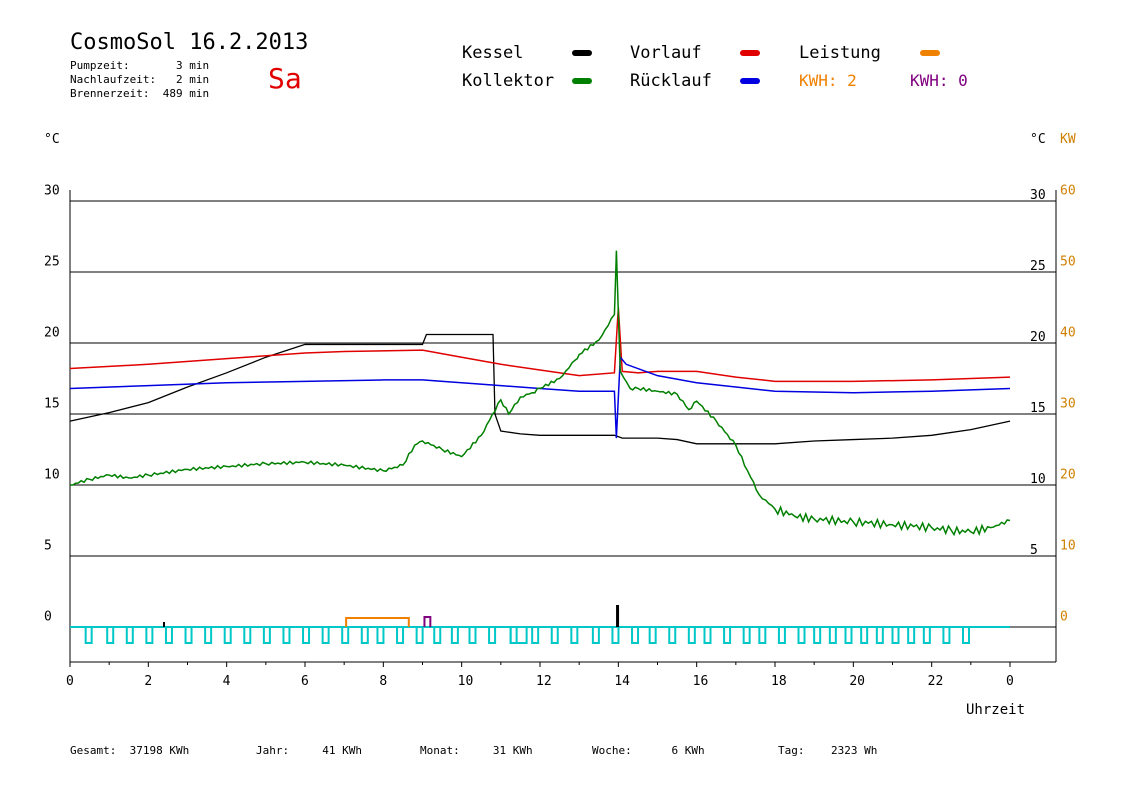 The width and height of the screenshot is (1148, 812). I want to click on y-tick-left-30: 30, so click(52, 191).